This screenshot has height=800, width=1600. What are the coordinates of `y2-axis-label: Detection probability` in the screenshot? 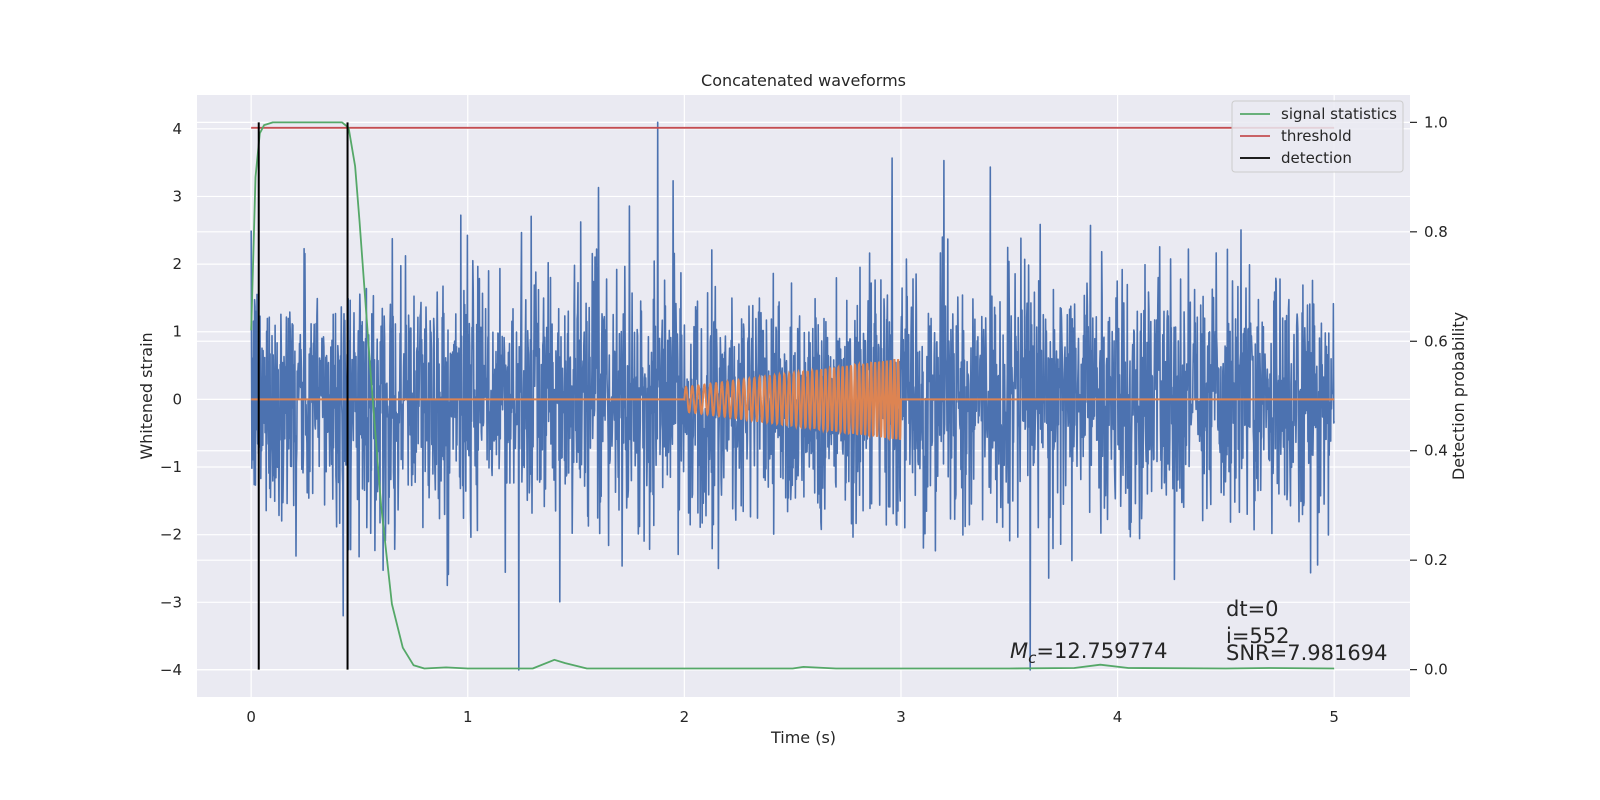 It's located at (1458, 396).